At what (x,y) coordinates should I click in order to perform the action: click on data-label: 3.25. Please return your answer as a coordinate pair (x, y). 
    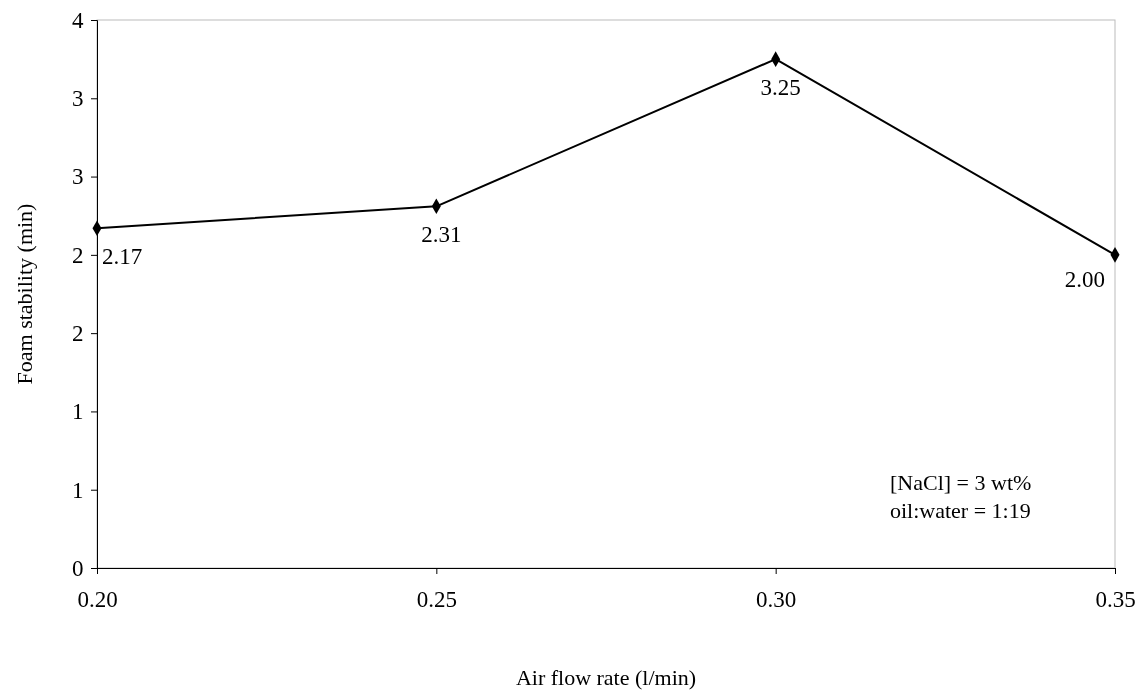
    Looking at the image, I should click on (780, 88).